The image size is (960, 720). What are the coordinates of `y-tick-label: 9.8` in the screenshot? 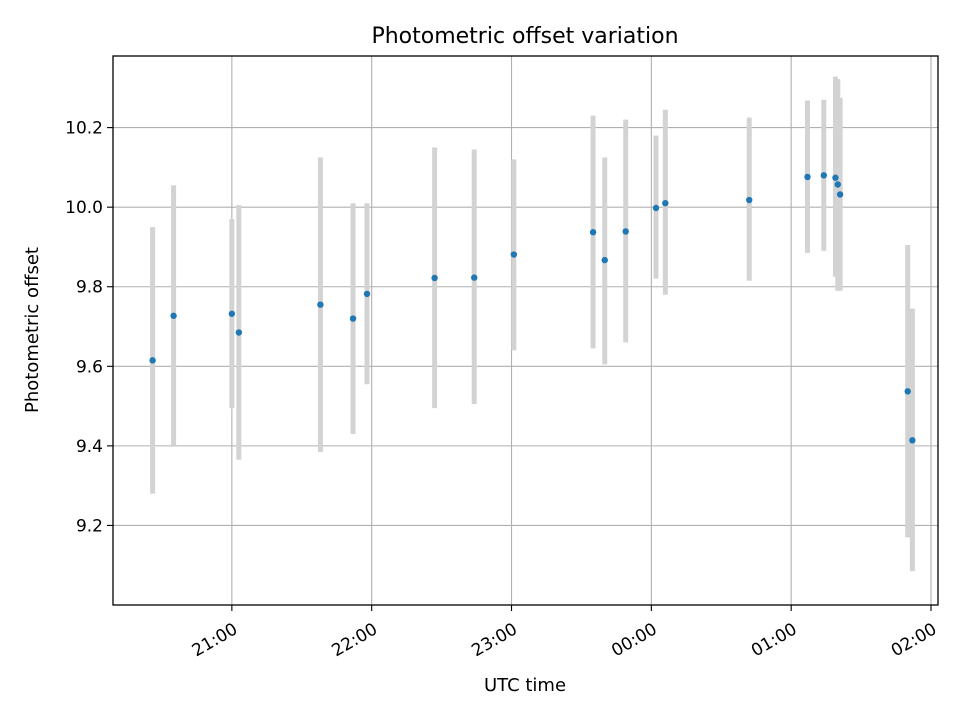 It's located at (89, 288).